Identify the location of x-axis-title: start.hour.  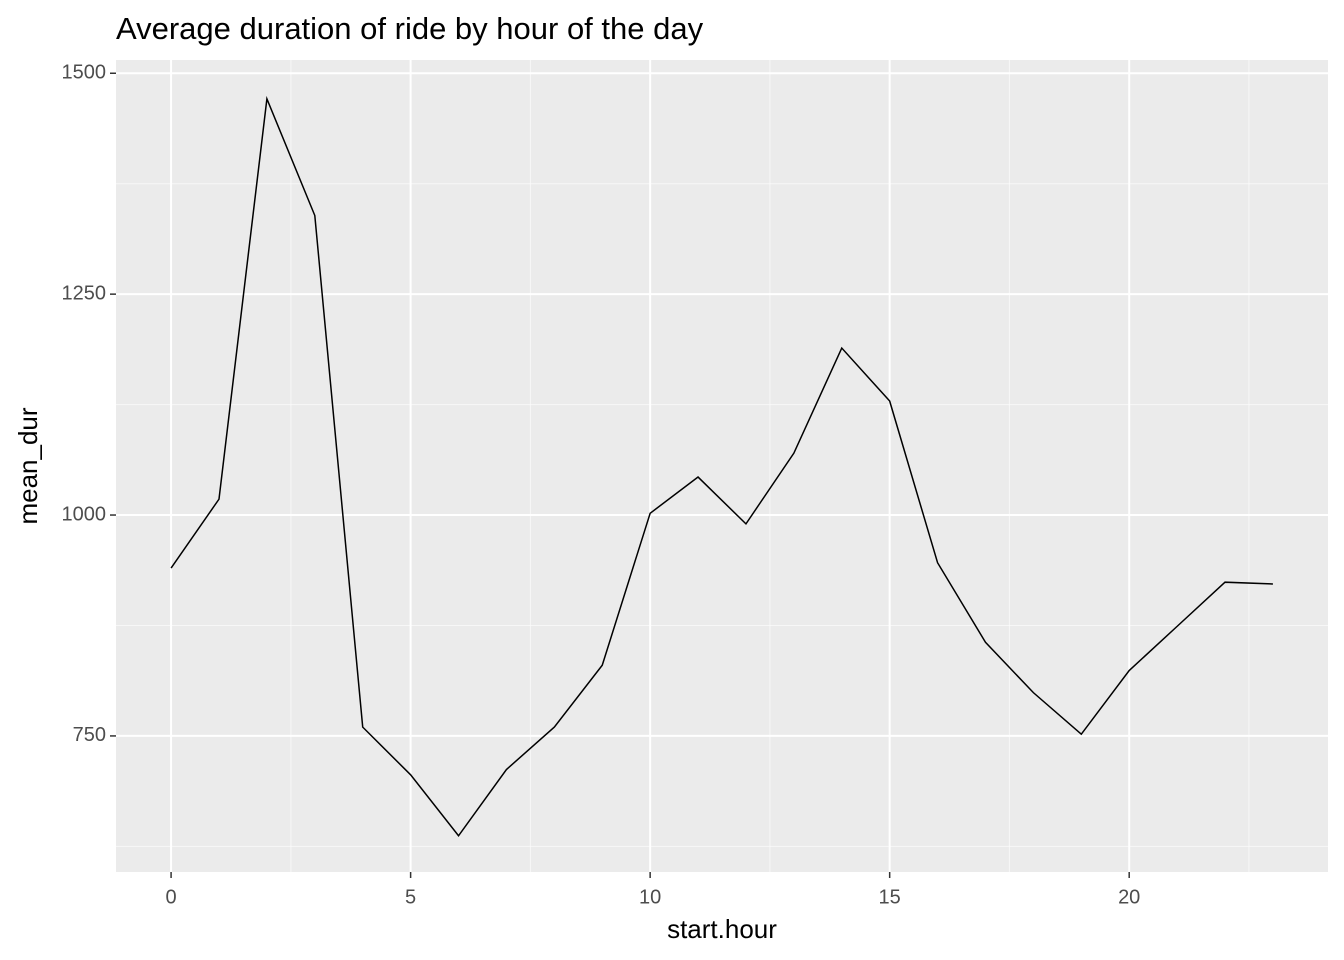
(722, 929).